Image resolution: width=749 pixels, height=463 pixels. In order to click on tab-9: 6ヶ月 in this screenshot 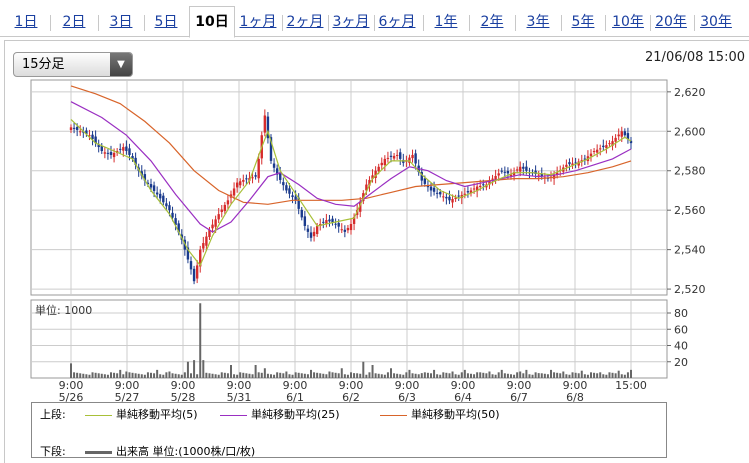, I will do `click(397, 22)`.